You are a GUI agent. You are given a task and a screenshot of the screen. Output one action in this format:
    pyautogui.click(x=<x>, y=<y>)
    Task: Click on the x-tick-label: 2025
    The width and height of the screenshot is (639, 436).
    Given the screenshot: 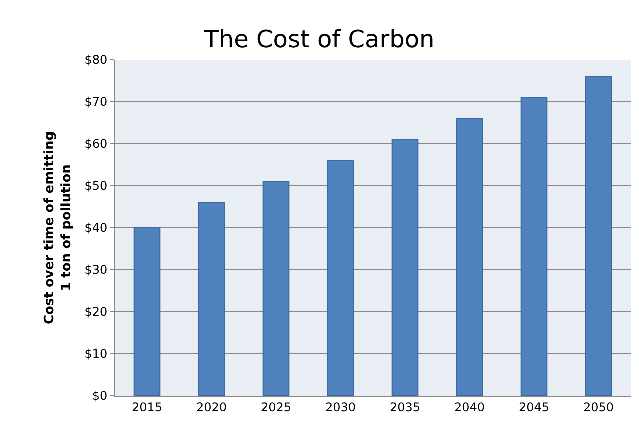 What is the action you would take?
    pyautogui.click(x=276, y=407)
    